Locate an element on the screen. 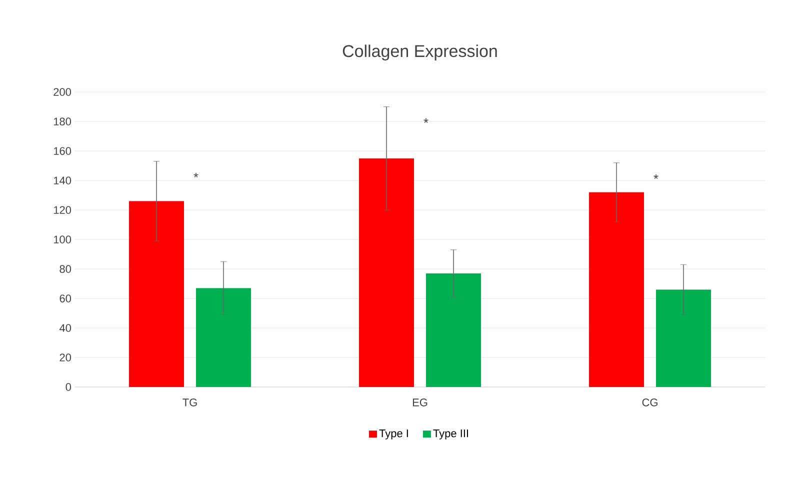 Image resolution: width=791 pixels, height=482 pixels. y-tick-label: 20 is located at coordinates (66, 358).